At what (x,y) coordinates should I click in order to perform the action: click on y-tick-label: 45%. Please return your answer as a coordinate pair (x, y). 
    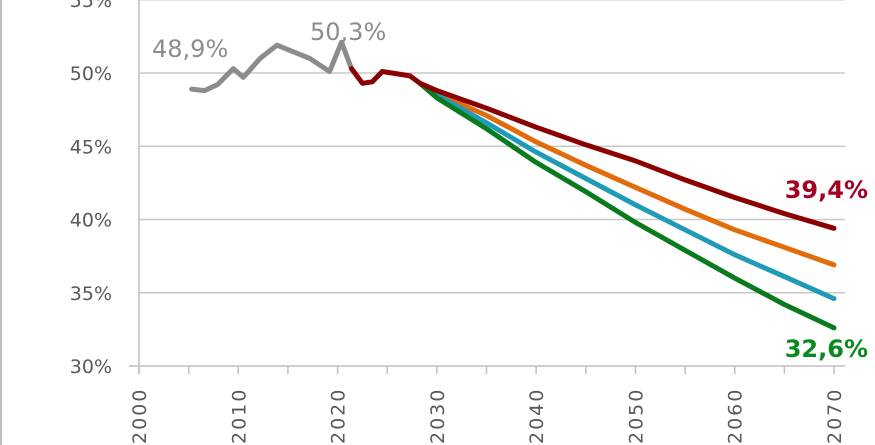
    Looking at the image, I should click on (91, 147).